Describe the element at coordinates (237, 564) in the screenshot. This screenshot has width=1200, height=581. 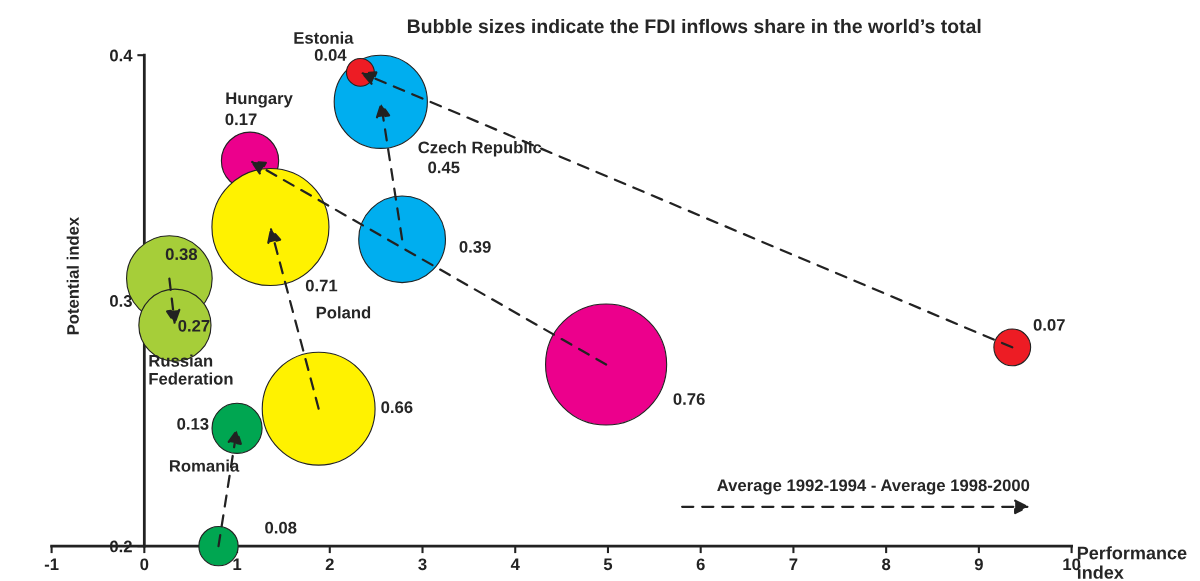
I see `x-tick-label: 1` at that location.